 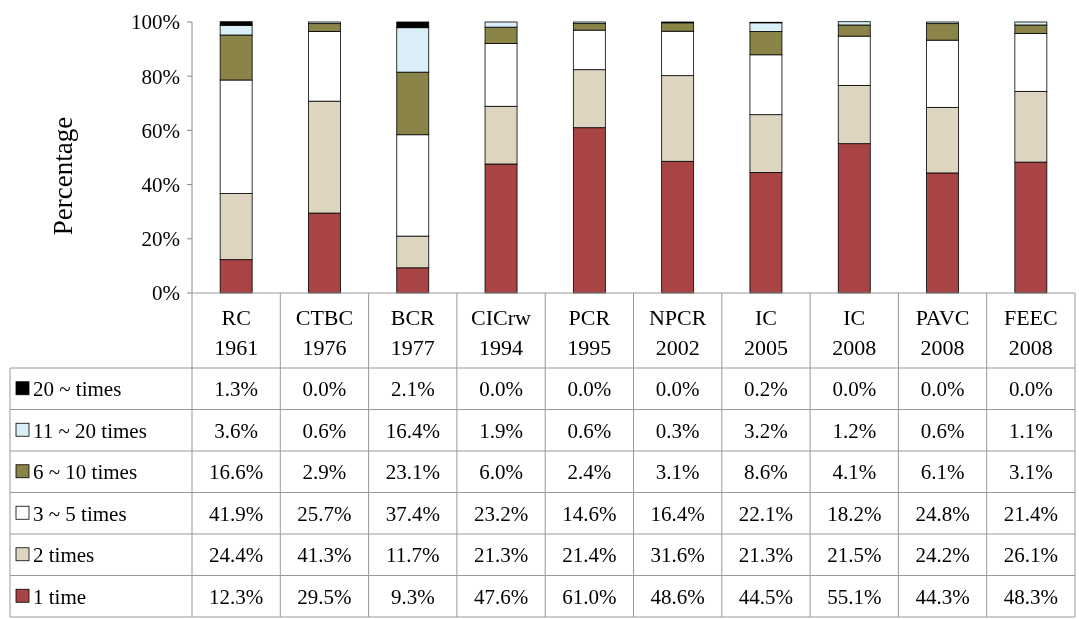 I want to click on data-label: 1.3%, so click(x=236, y=389).